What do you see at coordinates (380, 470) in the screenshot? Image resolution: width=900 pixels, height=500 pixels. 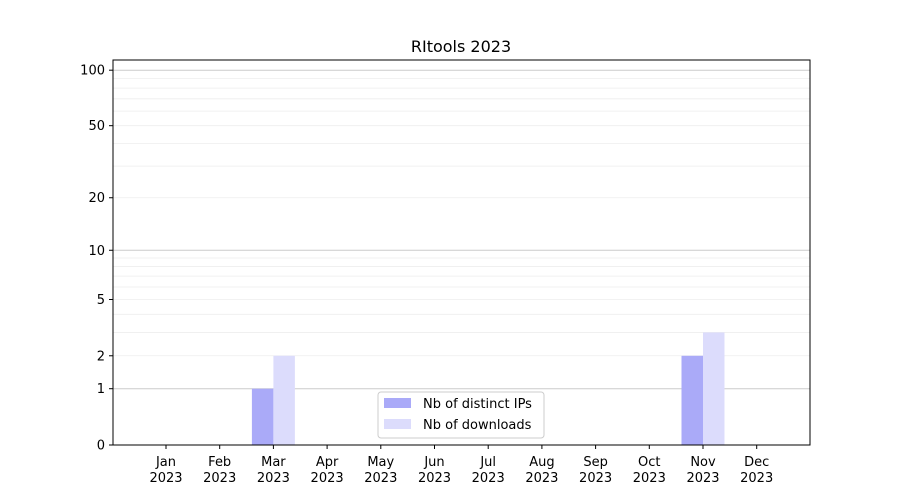 I see `x-tick-label: May 2023` at bounding box center [380, 470].